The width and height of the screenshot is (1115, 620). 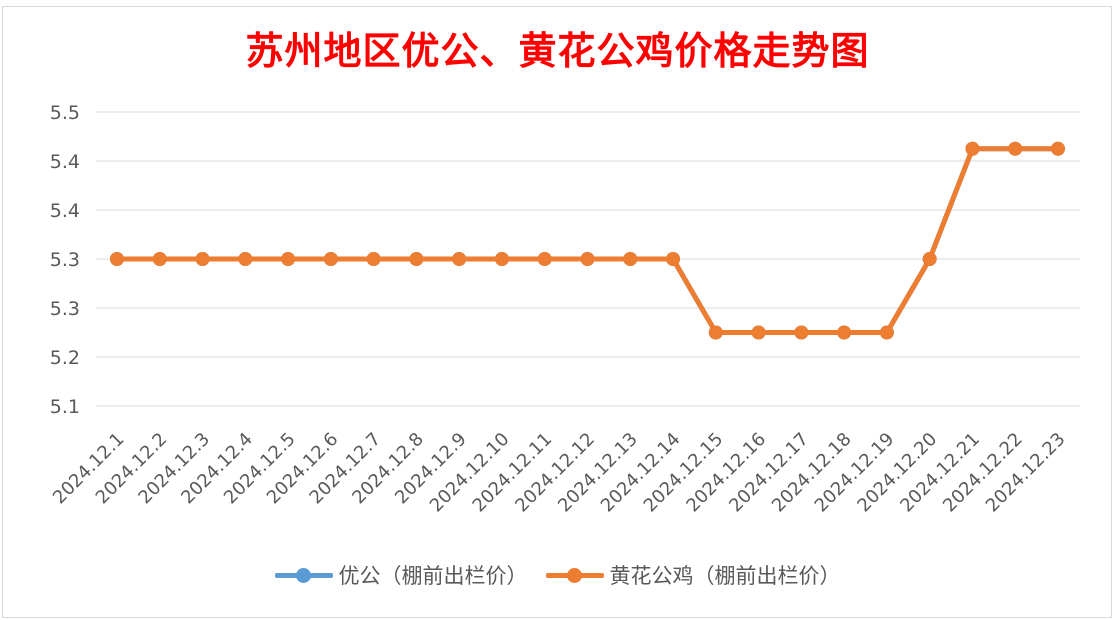 I want to click on y-tick-label: 5.2, so click(x=65, y=358).